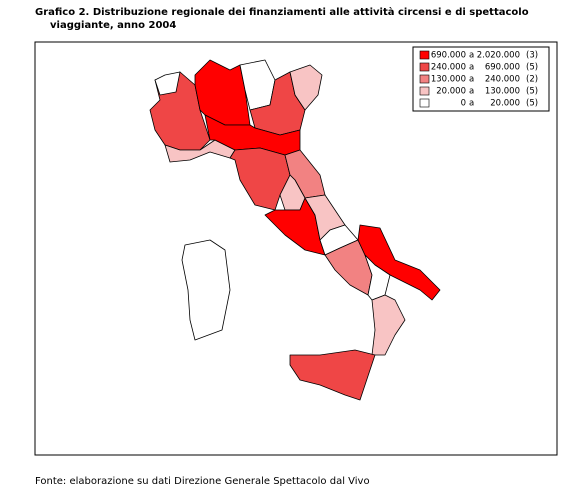 This screenshot has width=579, height=494. What do you see at coordinates (502, 80) in the screenshot?
I see `legend-to: 240.000` at bounding box center [502, 80].